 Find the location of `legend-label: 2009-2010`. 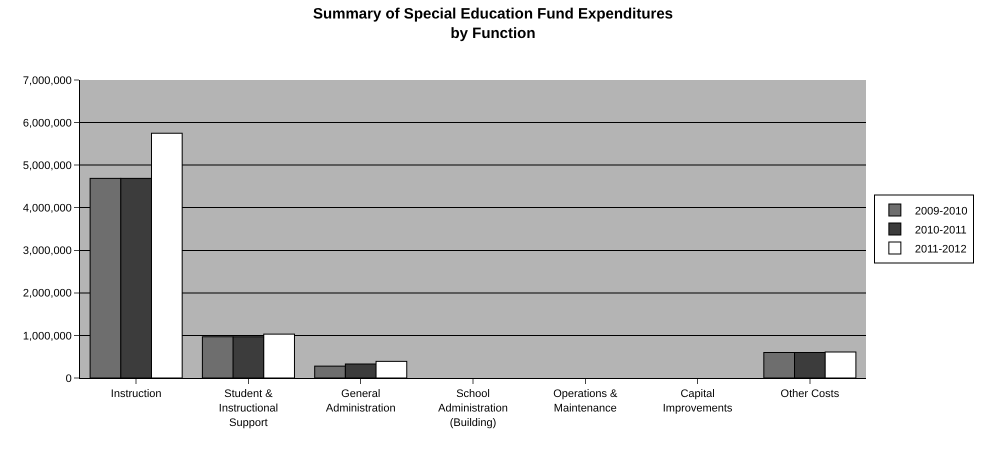

legend-label: 2009-2010 is located at coordinates (941, 211).